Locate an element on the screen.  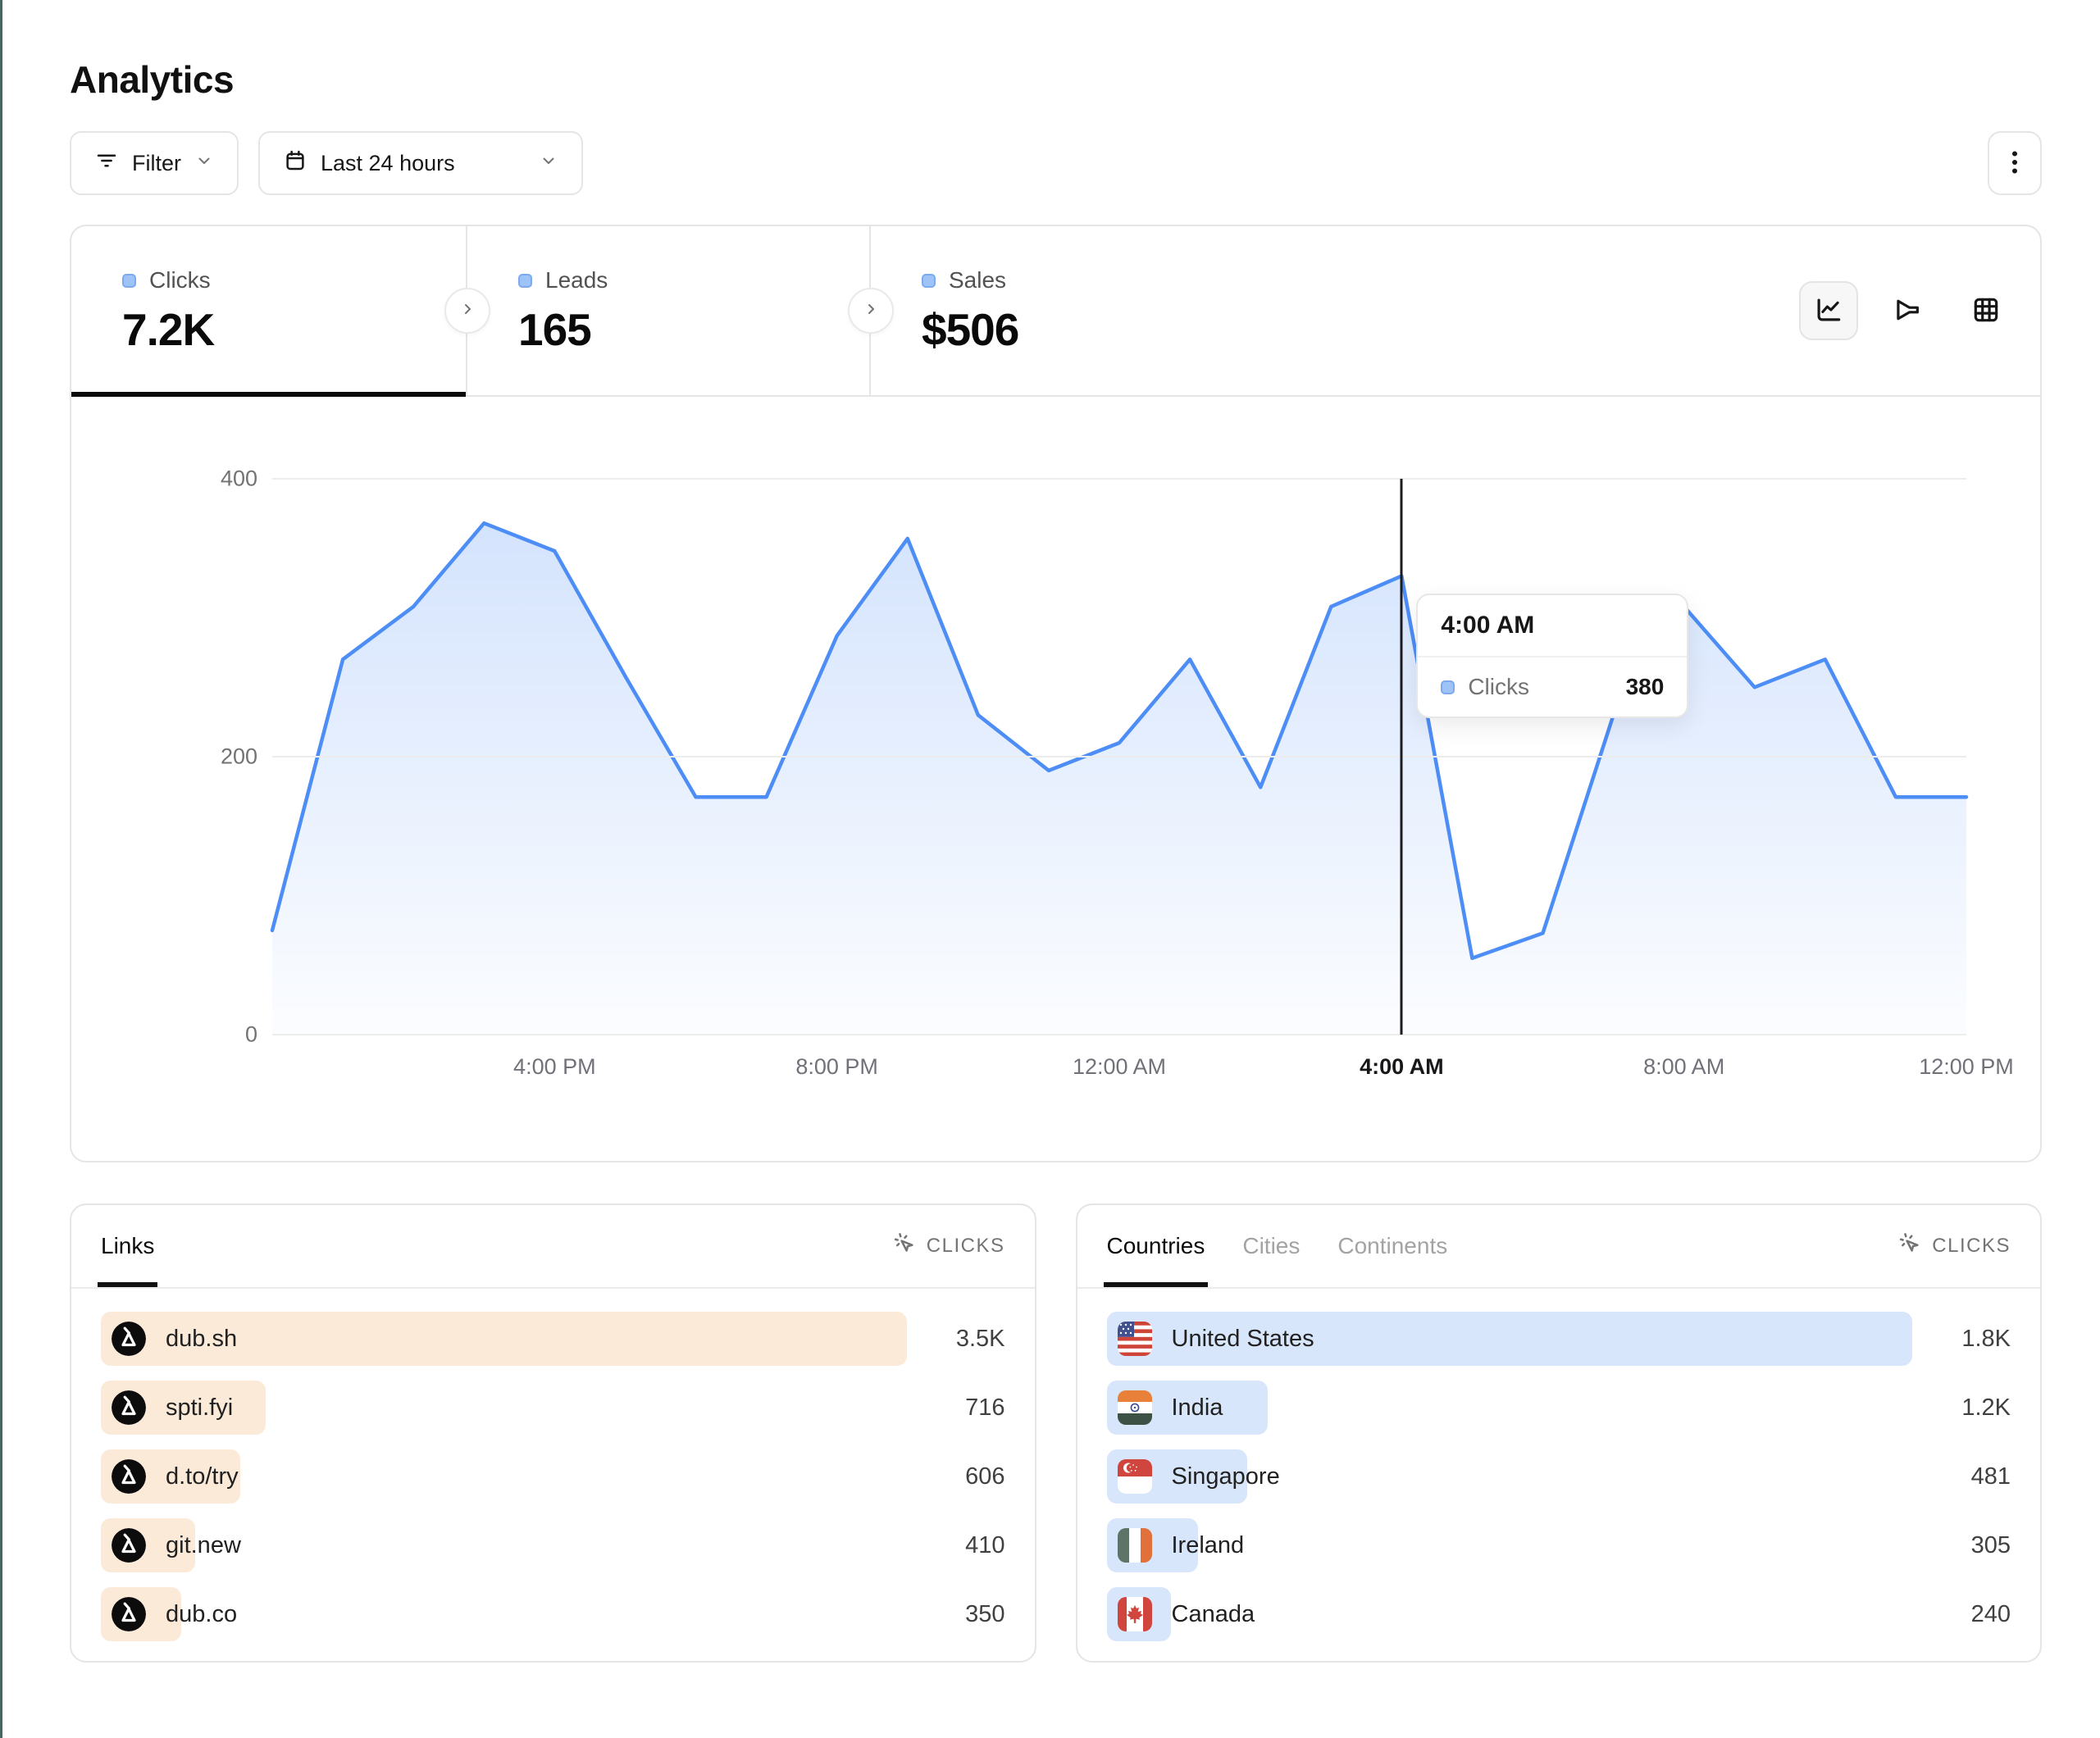
row-label: Singapore is located at coordinates (1225, 1476).